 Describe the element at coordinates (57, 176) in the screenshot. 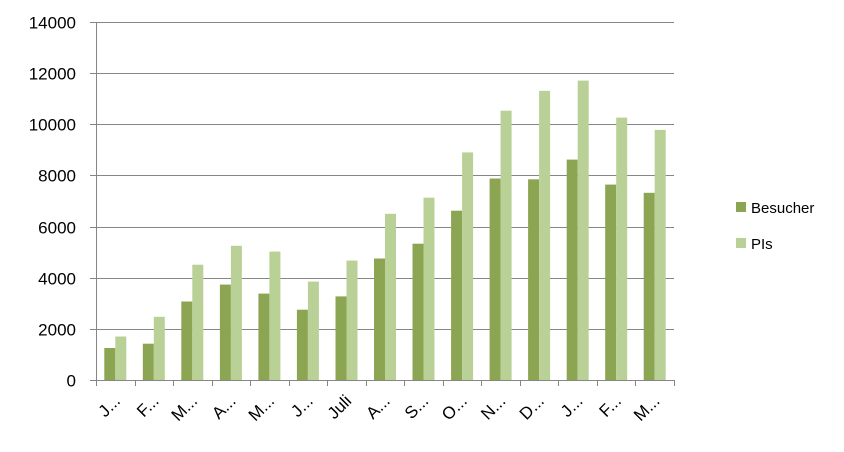

I see `y-tick-label: 8000` at that location.